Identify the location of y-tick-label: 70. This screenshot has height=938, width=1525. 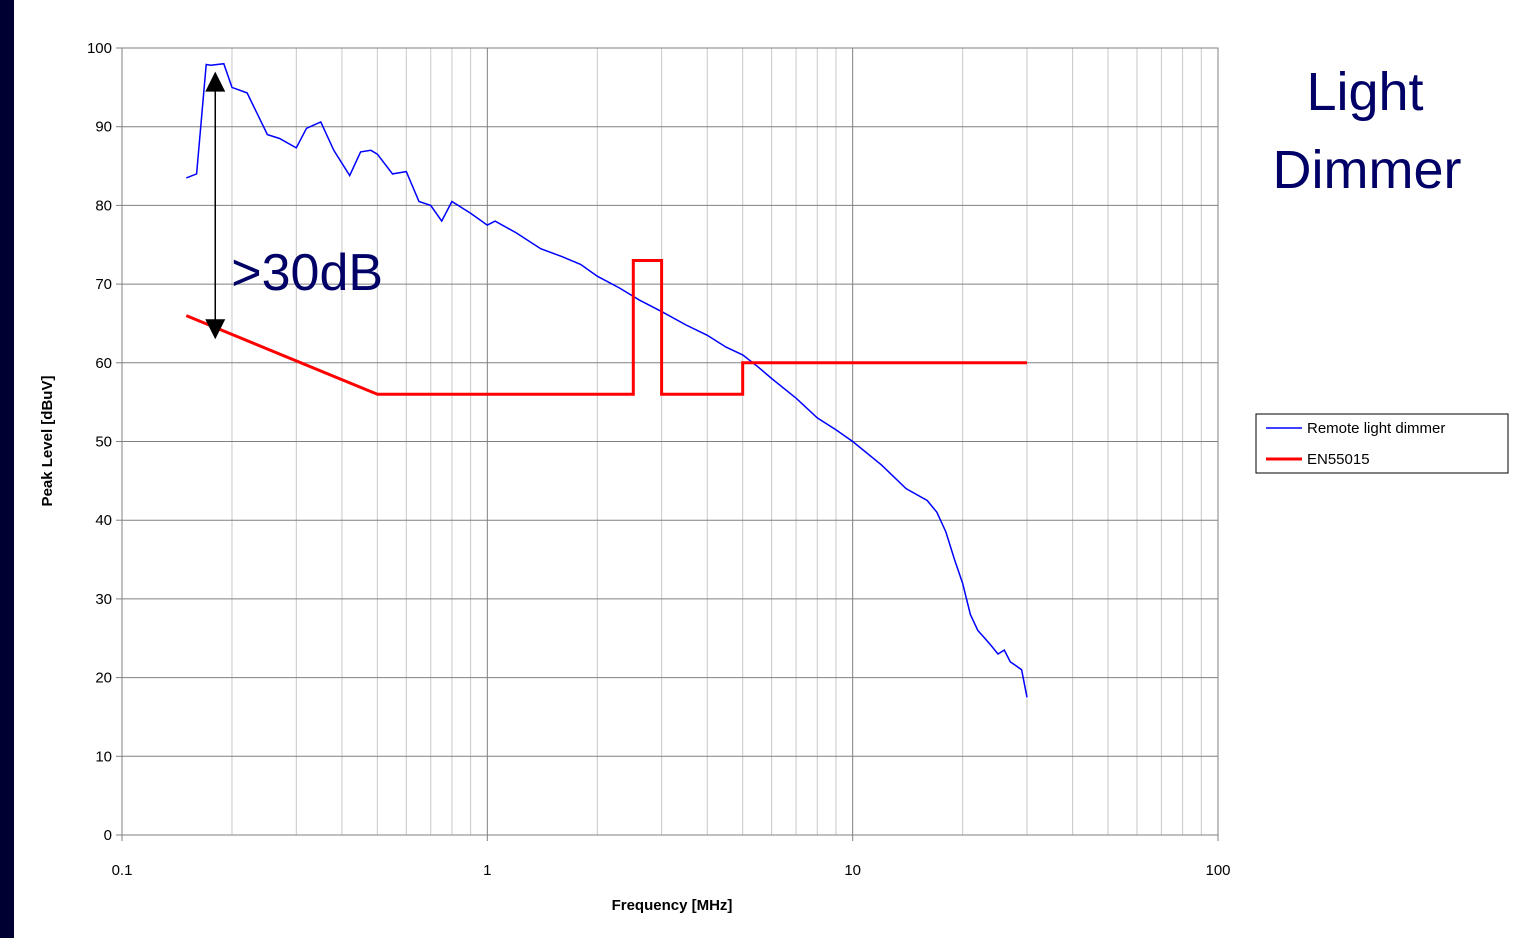
(103, 284).